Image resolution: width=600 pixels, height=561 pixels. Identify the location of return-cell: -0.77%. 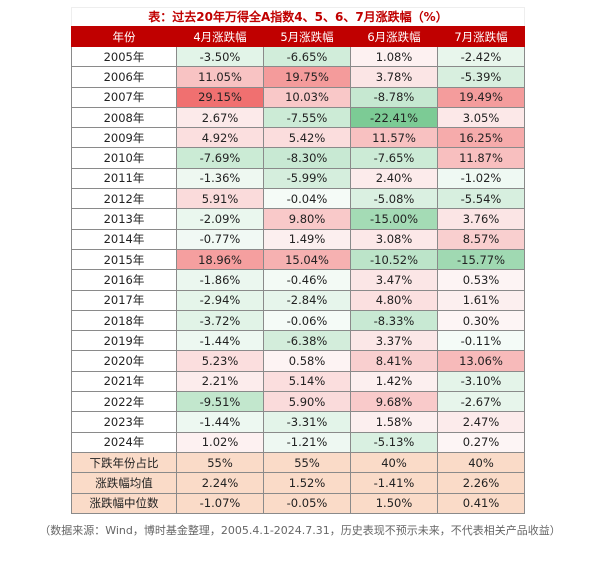
(220, 239).